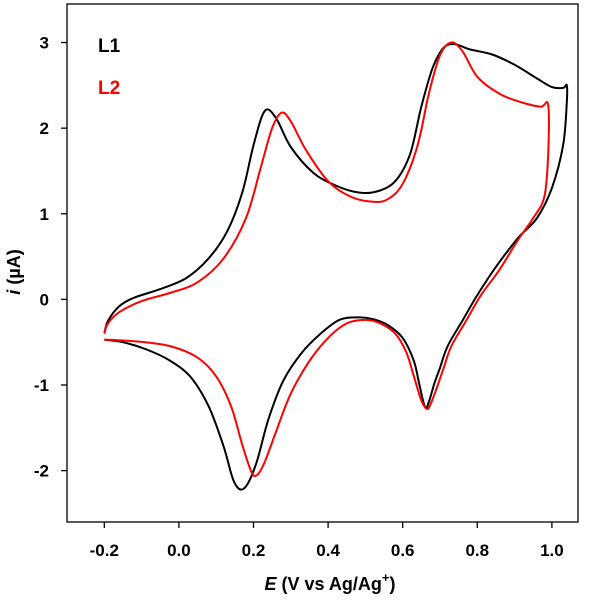 The height and width of the screenshot is (603, 594). I want to click on legend-label-l2: L2, so click(109, 88).